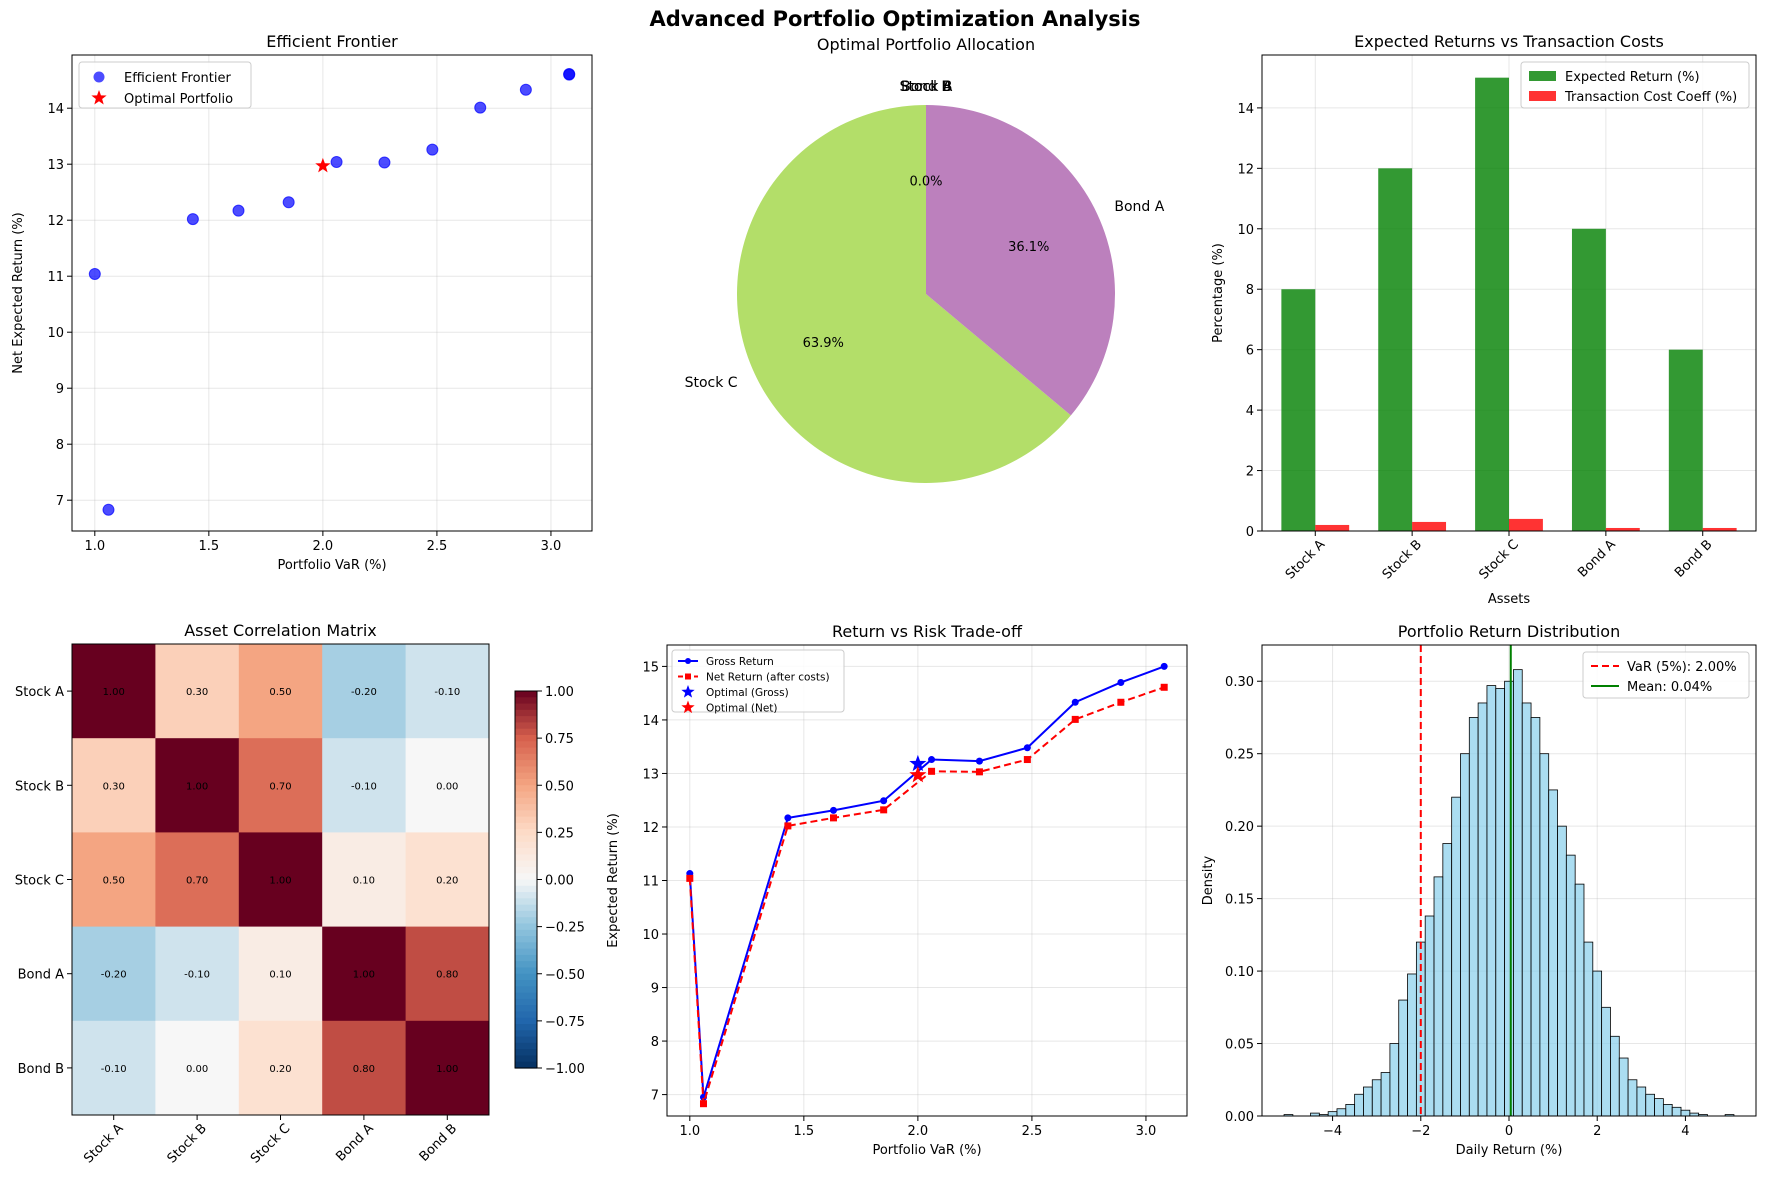  I want to click on y-tick-label: 0.20, so click(1239, 827).